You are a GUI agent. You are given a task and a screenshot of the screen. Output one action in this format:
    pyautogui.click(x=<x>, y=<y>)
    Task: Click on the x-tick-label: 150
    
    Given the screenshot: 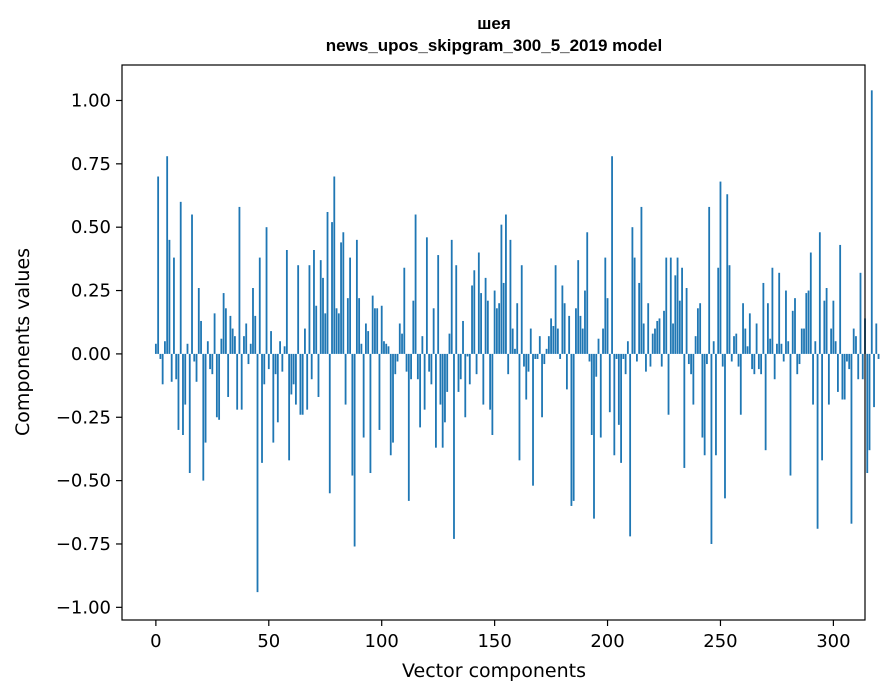 What is the action you would take?
    pyautogui.click(x=494, y=641)
    